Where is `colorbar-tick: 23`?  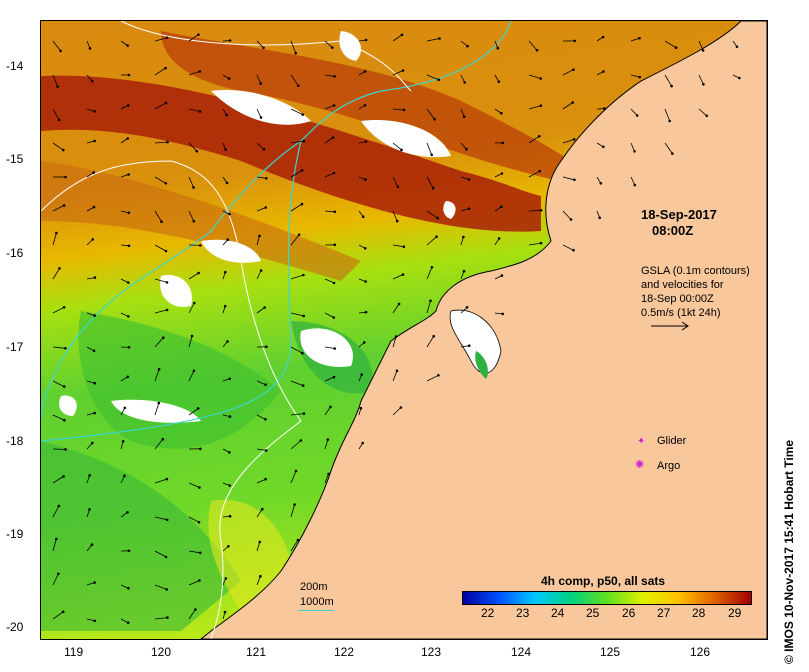
colorbar-tick: 23 is located at coordinates (523, 613).